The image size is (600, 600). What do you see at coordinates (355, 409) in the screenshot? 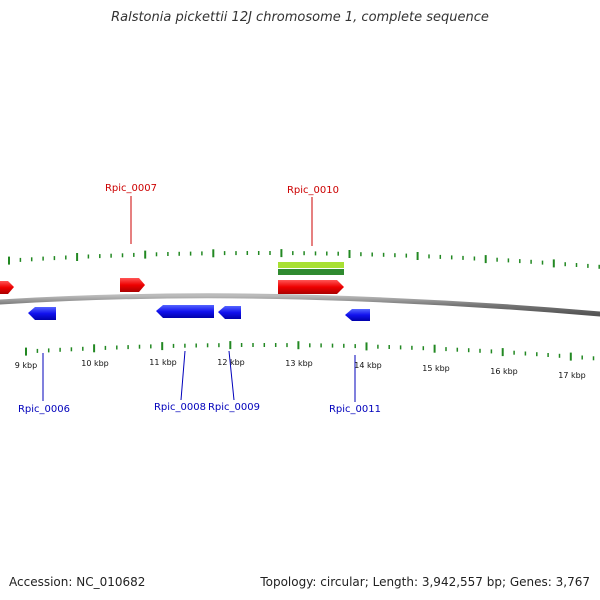
I see `gene-label-rpic-0011: Rpic_0011` at bounding box center [355, 409].